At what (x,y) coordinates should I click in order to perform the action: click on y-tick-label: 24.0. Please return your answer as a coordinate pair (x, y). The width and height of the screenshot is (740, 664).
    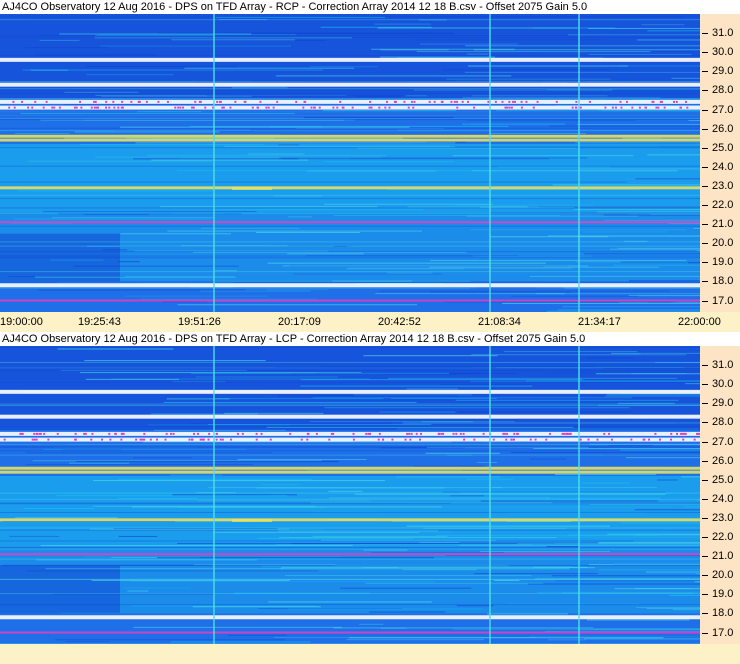
    Looking at the image, I should click on (723, 166).